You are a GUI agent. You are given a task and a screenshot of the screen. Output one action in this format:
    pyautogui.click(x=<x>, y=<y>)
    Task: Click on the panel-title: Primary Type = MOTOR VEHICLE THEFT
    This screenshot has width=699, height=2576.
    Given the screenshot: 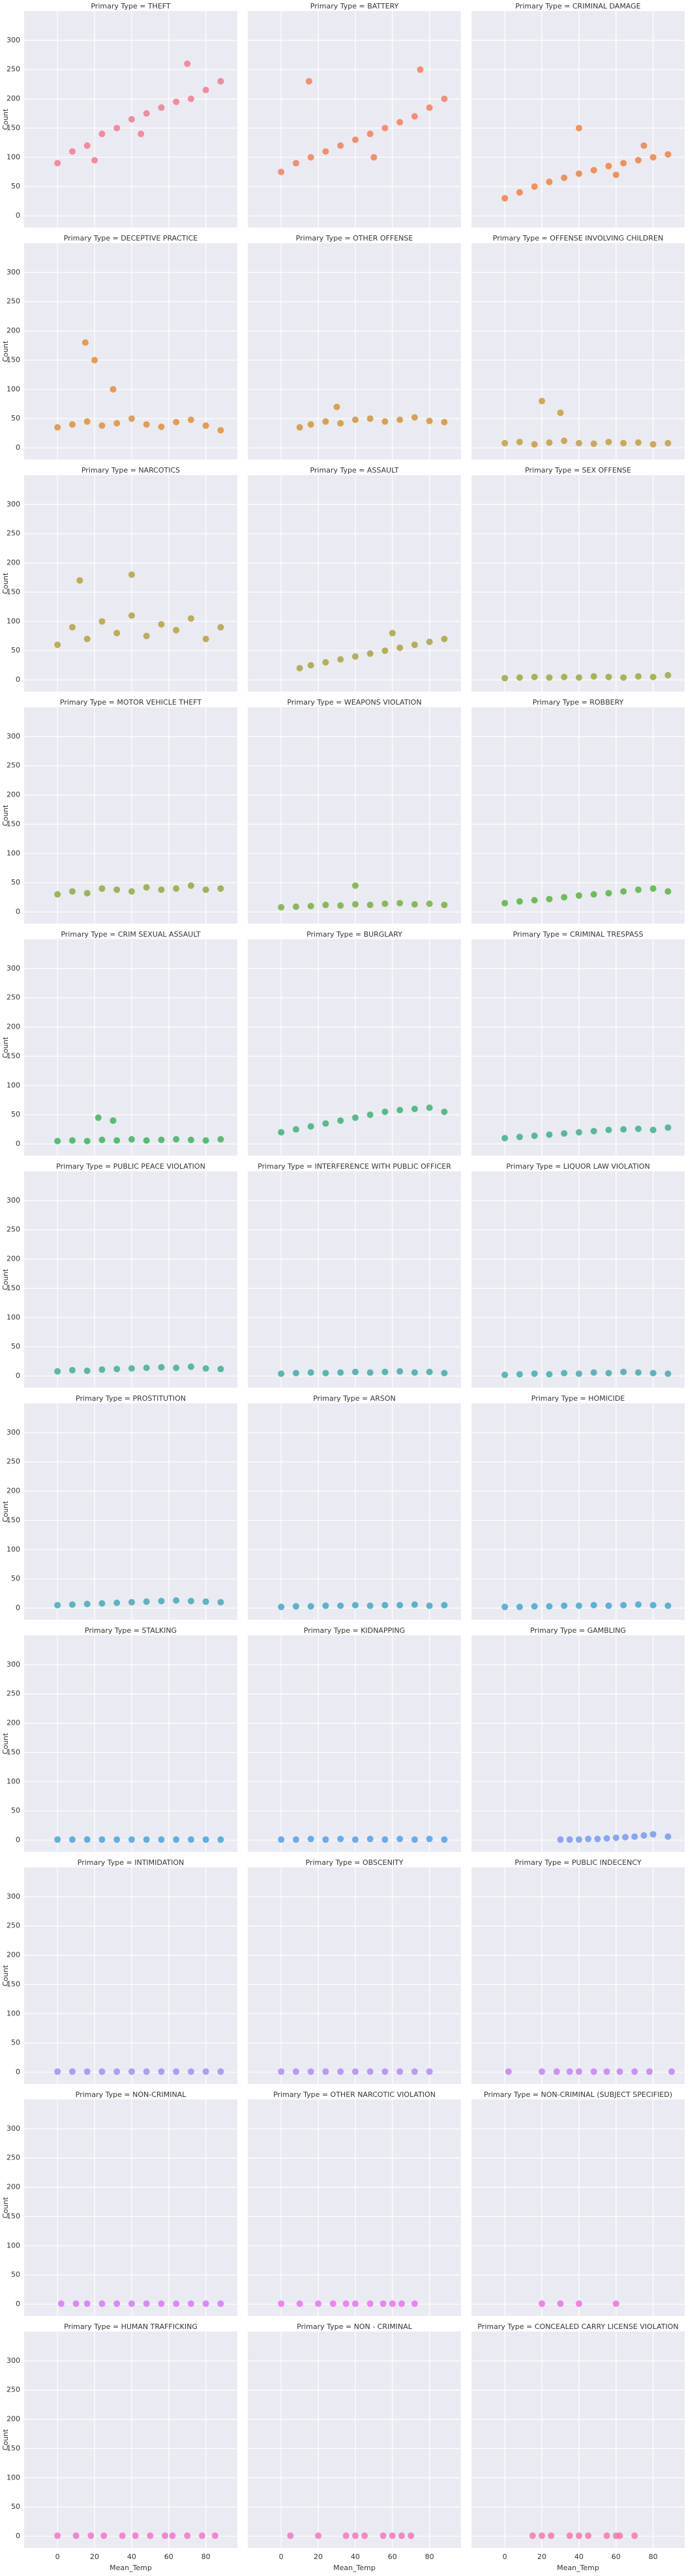 What is the action you would take?
    pyautogui.click(x=130, y=702)
    